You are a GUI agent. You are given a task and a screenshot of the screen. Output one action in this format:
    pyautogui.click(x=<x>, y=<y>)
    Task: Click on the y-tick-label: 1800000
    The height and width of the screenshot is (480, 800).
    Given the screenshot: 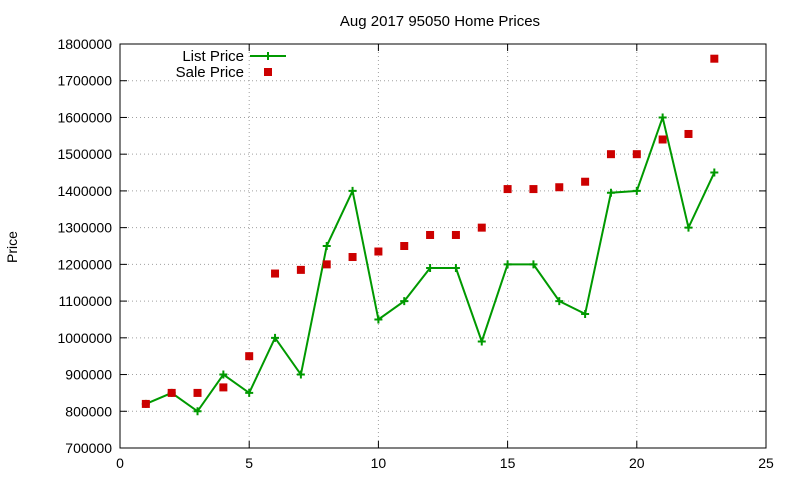 What is the action you would take?
    pyautogui.click(x=84, y=44)
    